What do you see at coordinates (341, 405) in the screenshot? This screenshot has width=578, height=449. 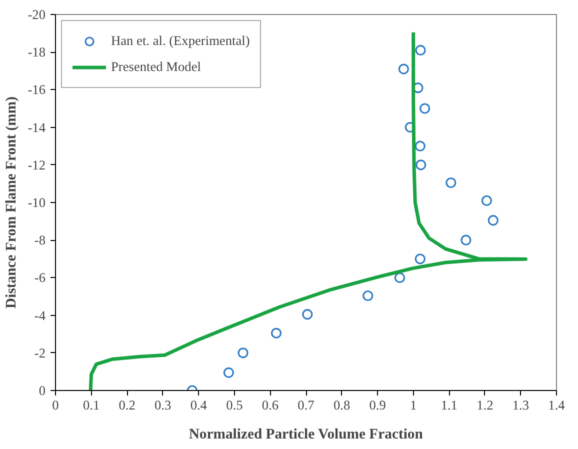 I see `x-tick-label: 0.8` at bounding box center [341, 405].